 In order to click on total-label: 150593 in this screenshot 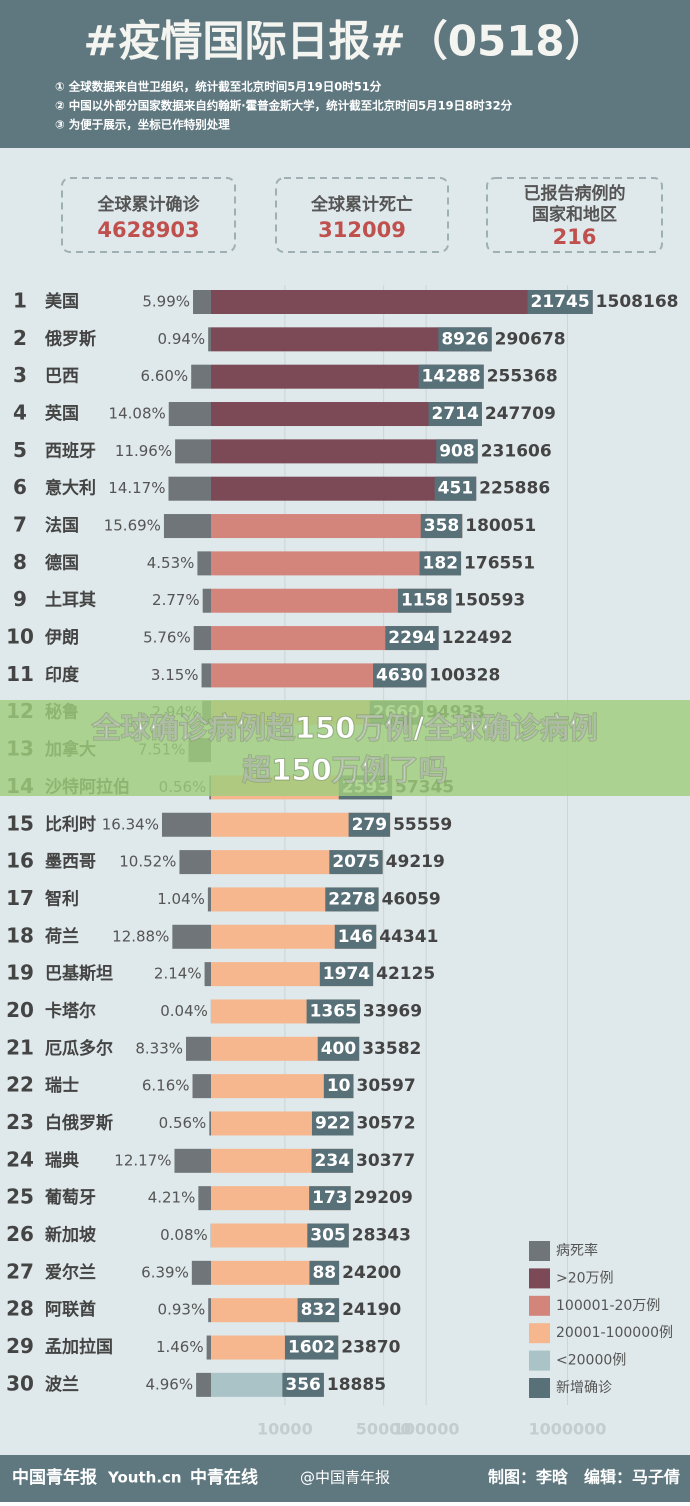, I will do `click(489, 601)`.